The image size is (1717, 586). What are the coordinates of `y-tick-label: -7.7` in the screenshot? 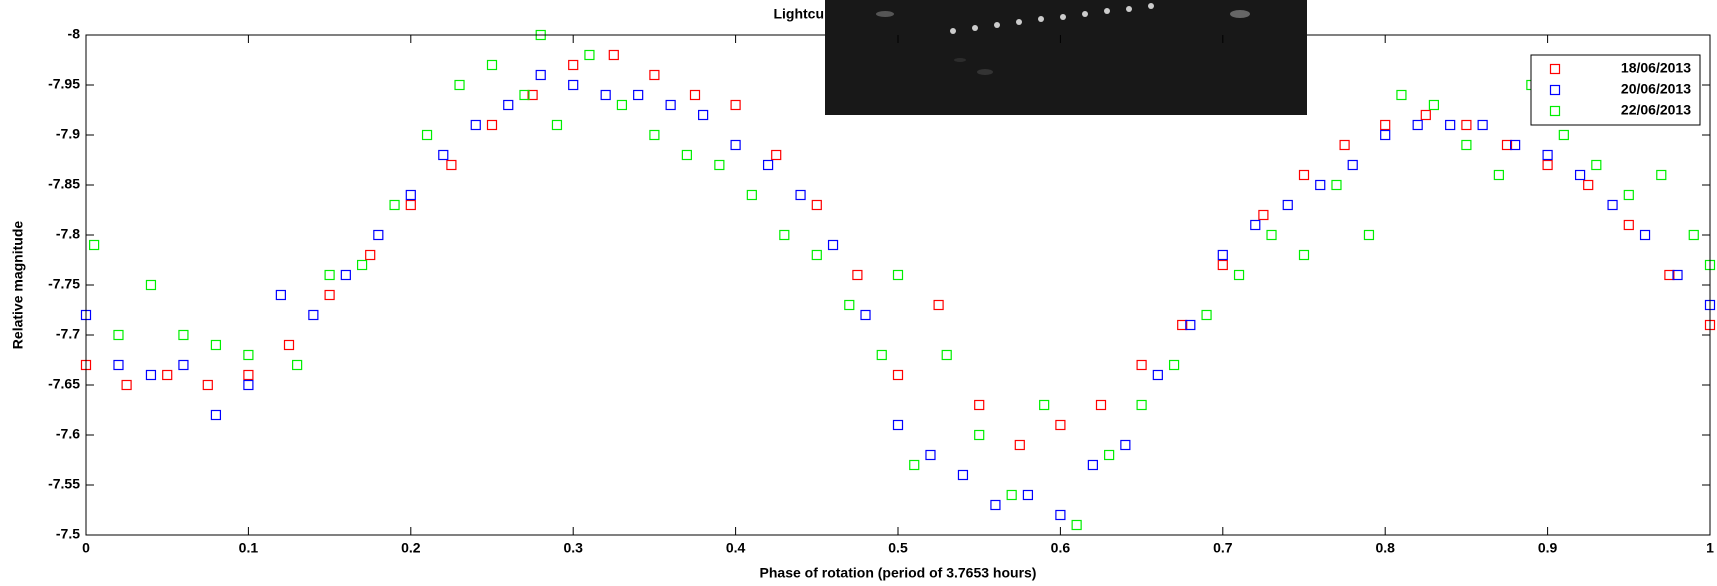 It's located at (68, 334).